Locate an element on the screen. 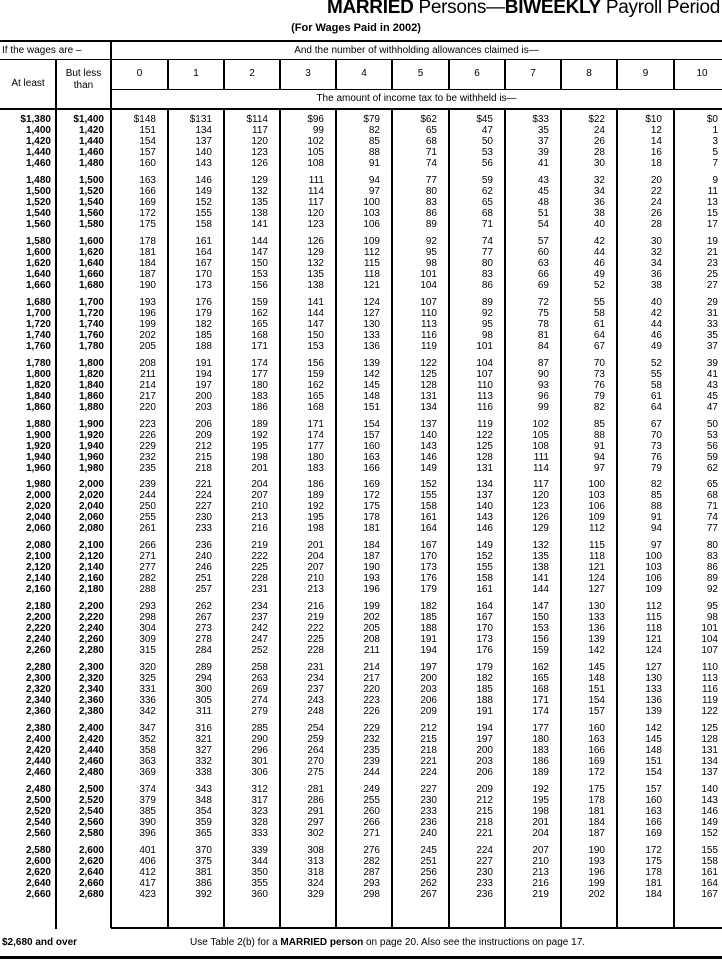  withholding-amount: 82 is located at coordinates (656, 485).